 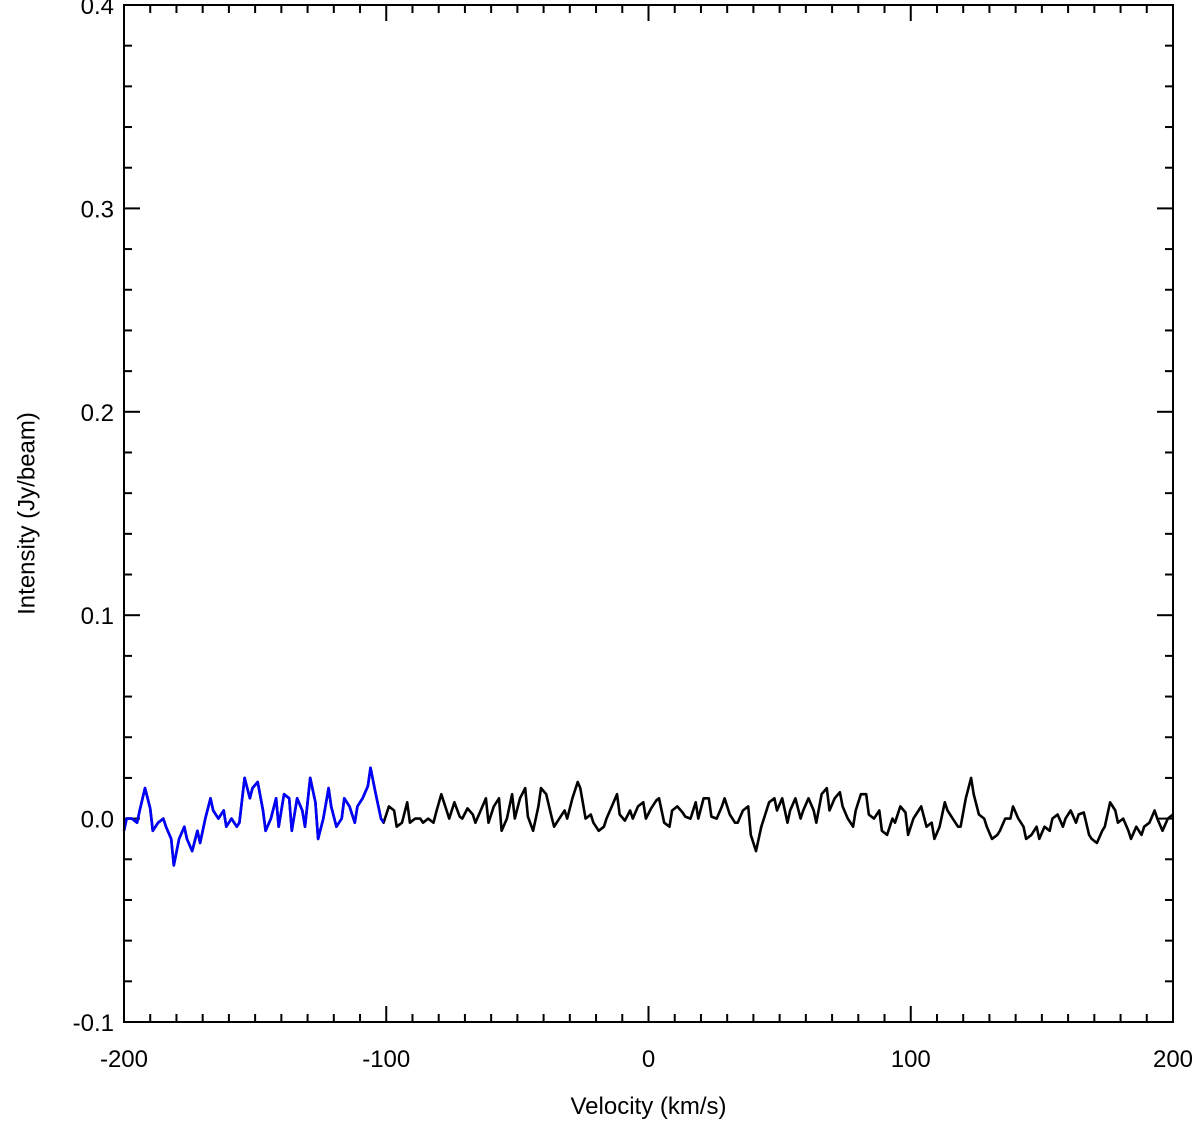 What do you see at coordinates (93, 1023) in the screenshot?
I see `y-tick-label: -0.1` at bounding box center [93, 1023].